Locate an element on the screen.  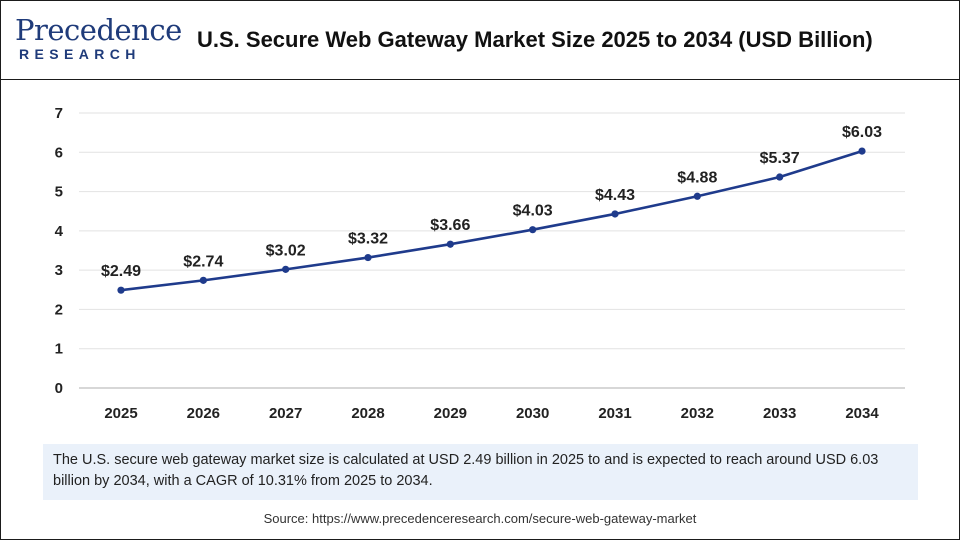
y-tick-label: 5 is located at coordinates (59, 192).